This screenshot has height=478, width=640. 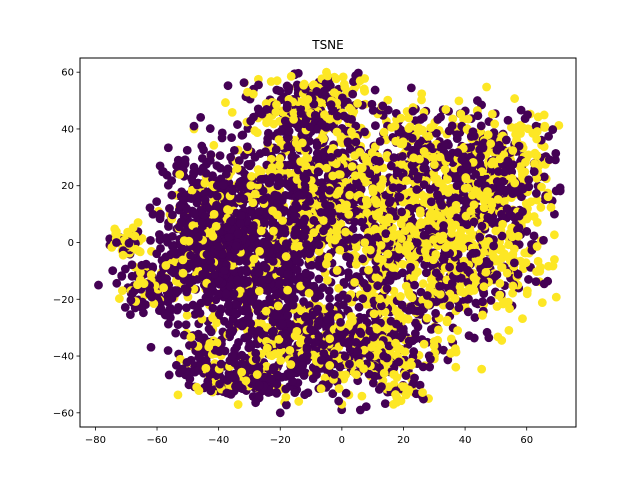 I want to click on x-tick-label: −80, so click(x=95, y=440).